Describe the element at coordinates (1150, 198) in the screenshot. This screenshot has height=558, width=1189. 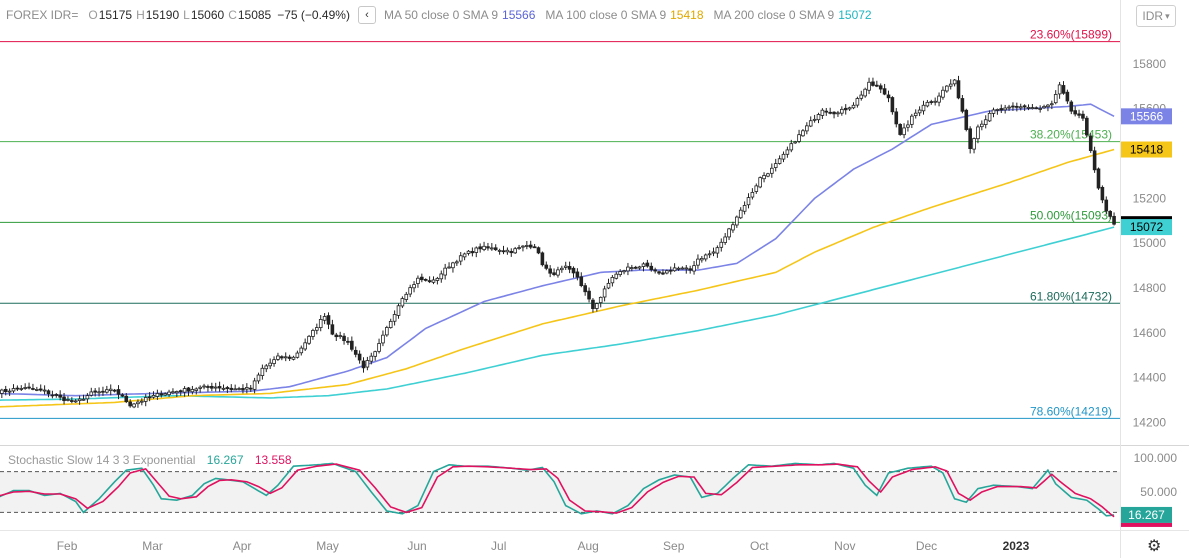
I see `y-tick-label: 15200` at that location.